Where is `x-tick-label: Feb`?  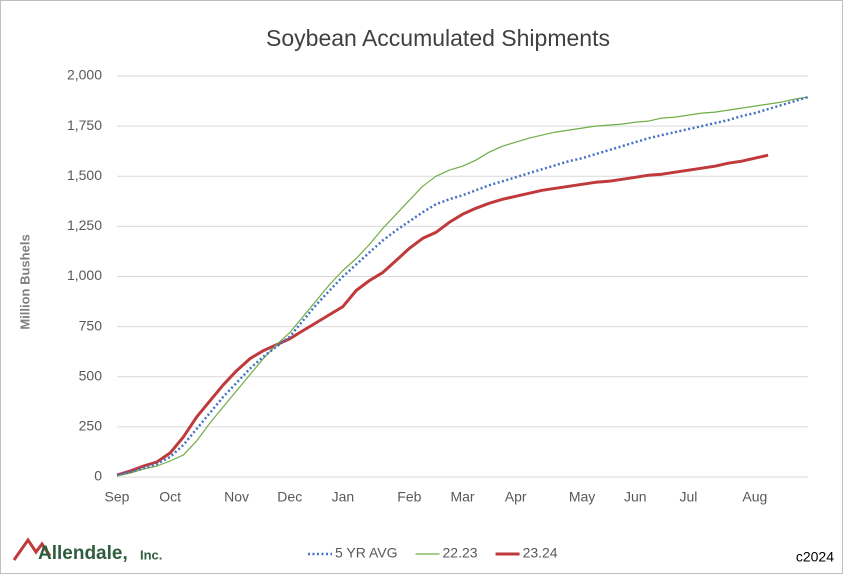 x-tick-label: Feb is located at coordinates (409, 497).